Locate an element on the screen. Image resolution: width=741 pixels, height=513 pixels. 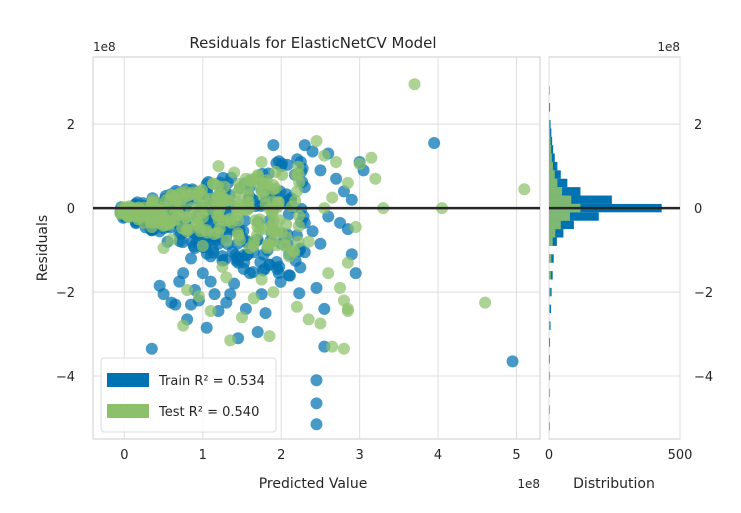
histogram-x-tick-labels: 0 500 is located at coordinates (619, 455).